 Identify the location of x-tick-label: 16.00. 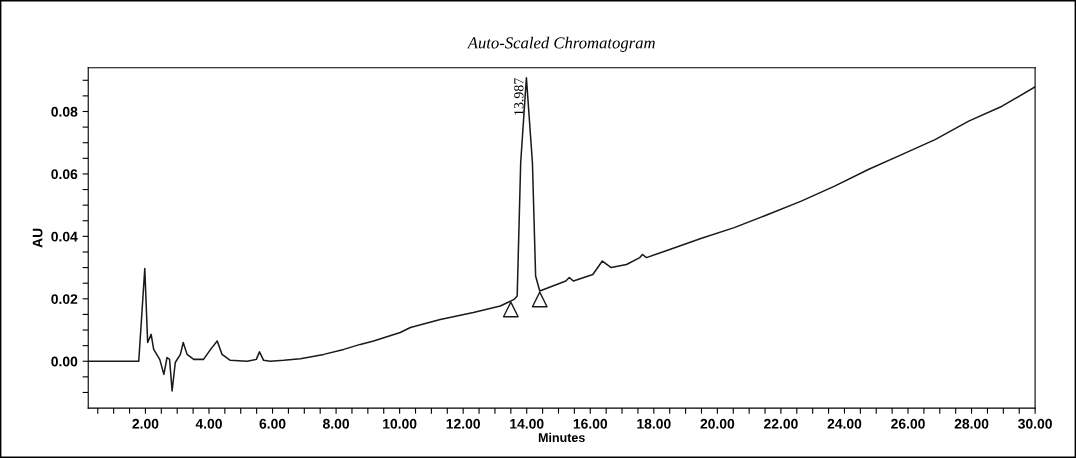
(590, 423).